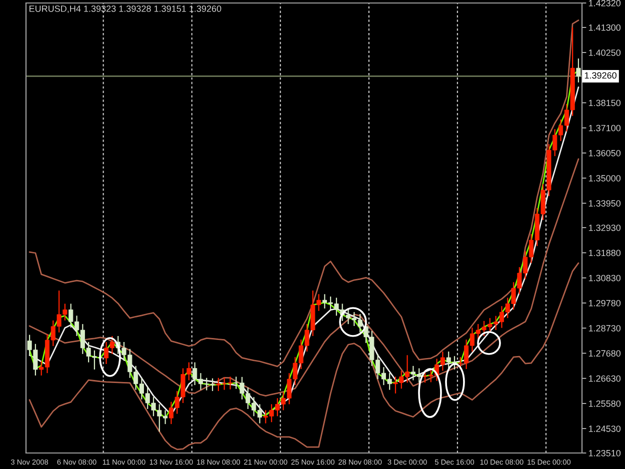  Describe the element at coordinates (604, 353) in the screenshot. I see `y-tick-label: 1.27680` at that location.